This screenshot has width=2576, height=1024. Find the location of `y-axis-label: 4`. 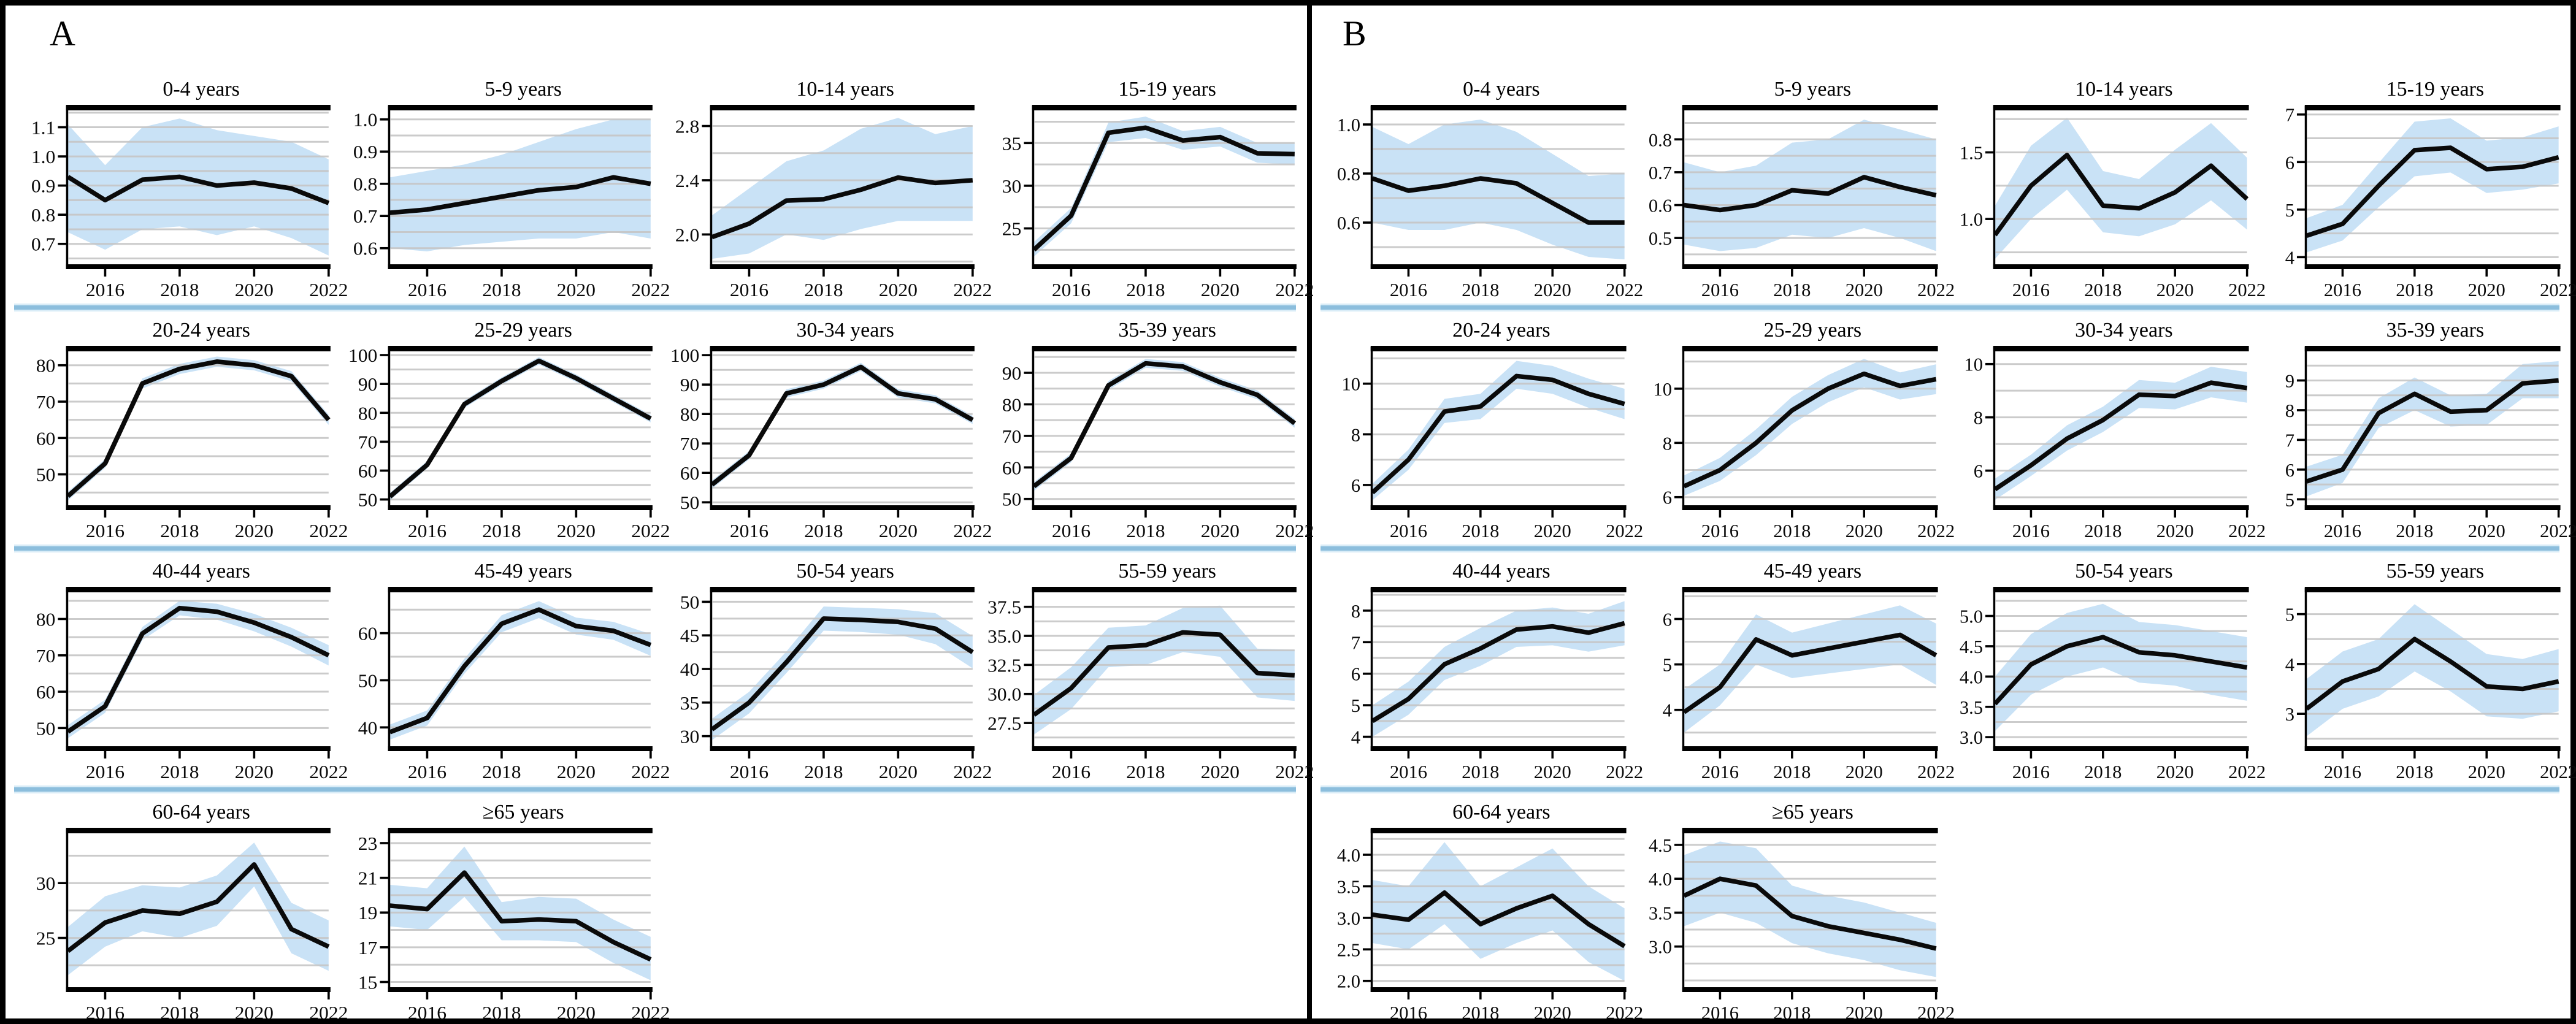

y-axis-label: 4 is located at coordinates (2289, 664).